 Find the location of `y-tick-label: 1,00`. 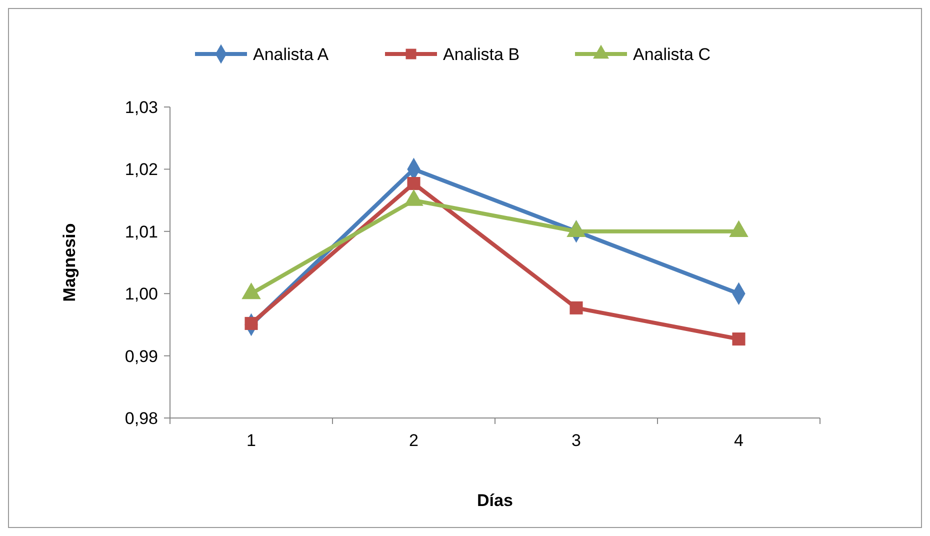

y-tick-label: 1,00 is located at coordinates (141, 294).